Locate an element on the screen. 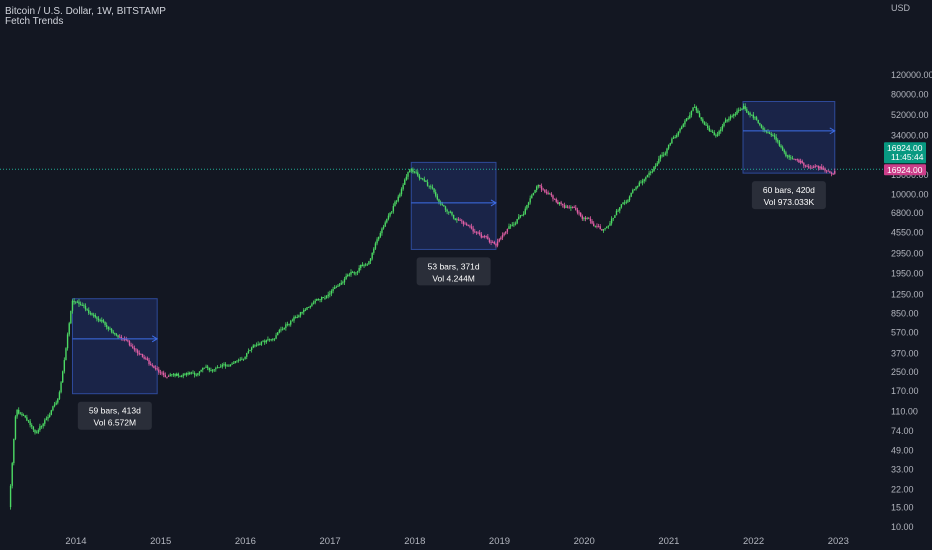 The image size is (932, 550). close-price-badge is located at coordinates (905, 170).